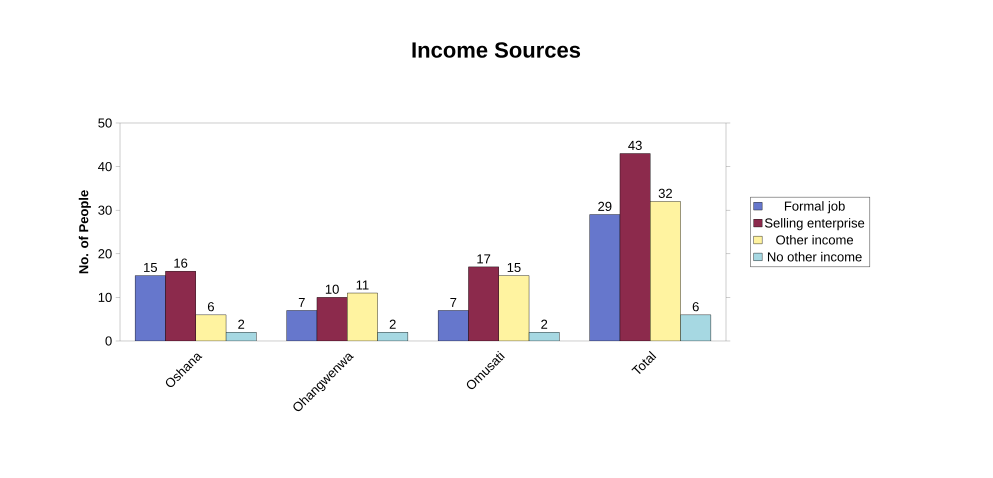  What do you see at coordinates (105, 210) in the screenshot?
I see `y-tick-label: 30` at bounding box center [105, 210].